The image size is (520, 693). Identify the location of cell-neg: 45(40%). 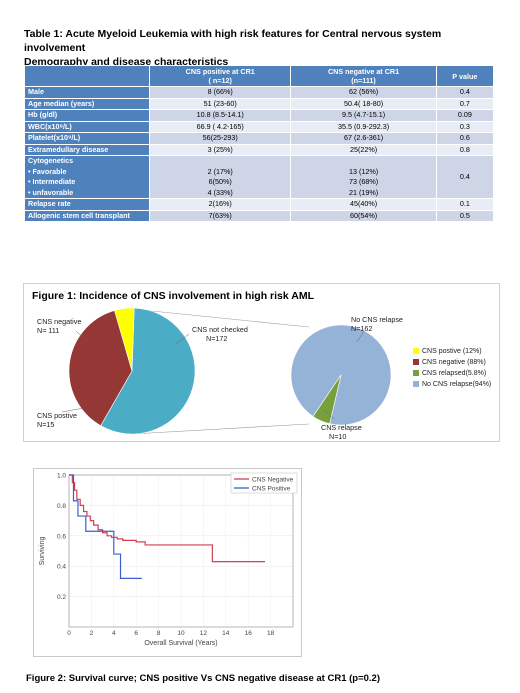
(363, 204).